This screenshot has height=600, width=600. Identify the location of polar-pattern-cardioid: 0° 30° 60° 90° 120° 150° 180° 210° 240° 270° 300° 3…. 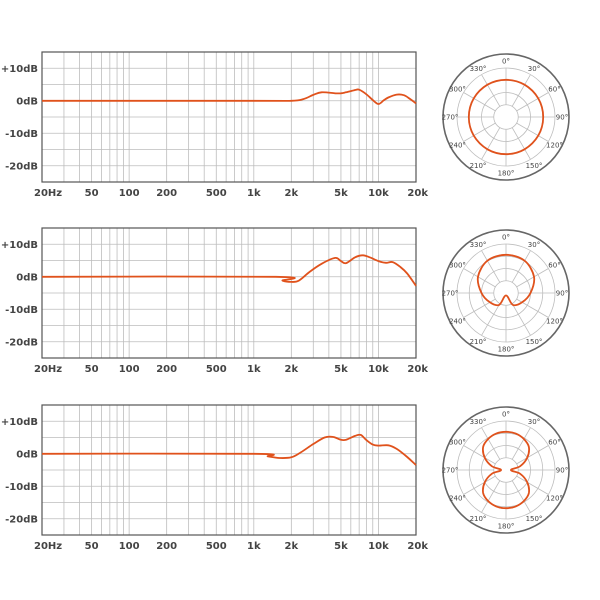
(506, 293).